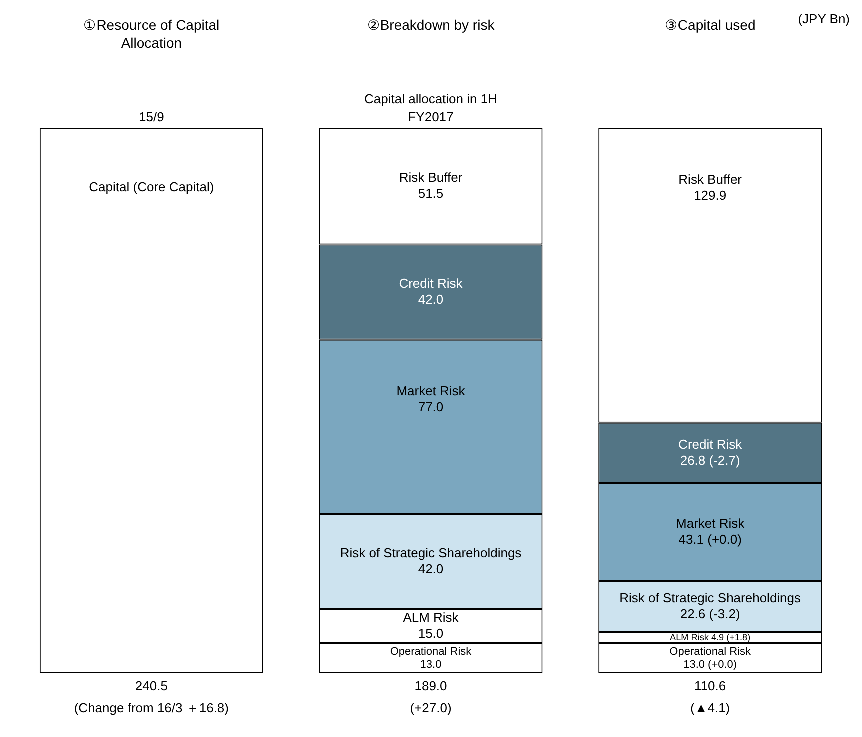 The image size is (862, 737). I want to click on data-label: 129.9, so click(710, 196).